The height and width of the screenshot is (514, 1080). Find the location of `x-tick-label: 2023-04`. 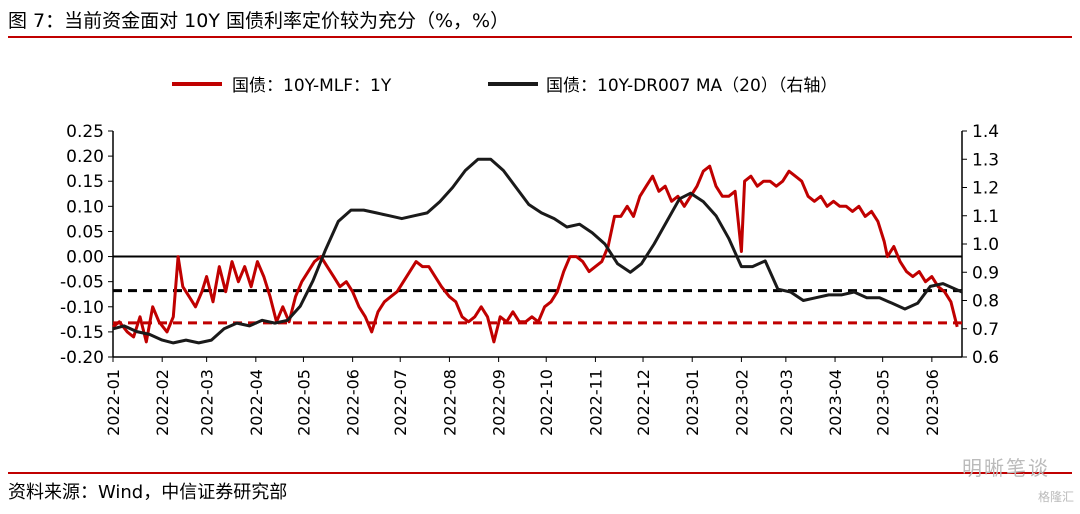

x-tick-label: 2023-04 is located at coordinates (835, 402).